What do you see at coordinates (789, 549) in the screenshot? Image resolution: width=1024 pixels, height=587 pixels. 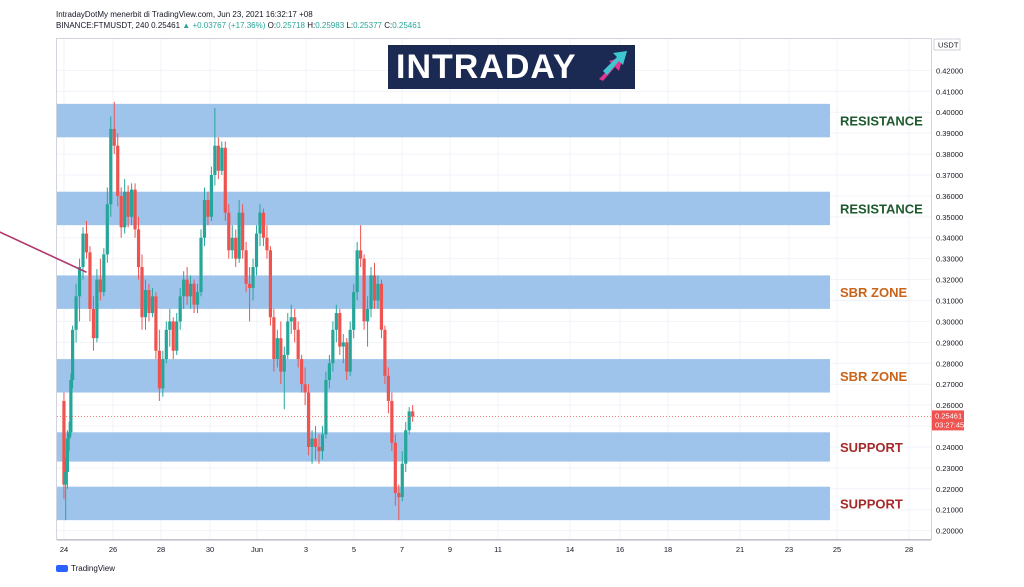 I see `time-tick-label: 23` at bounding box center [789, 549].